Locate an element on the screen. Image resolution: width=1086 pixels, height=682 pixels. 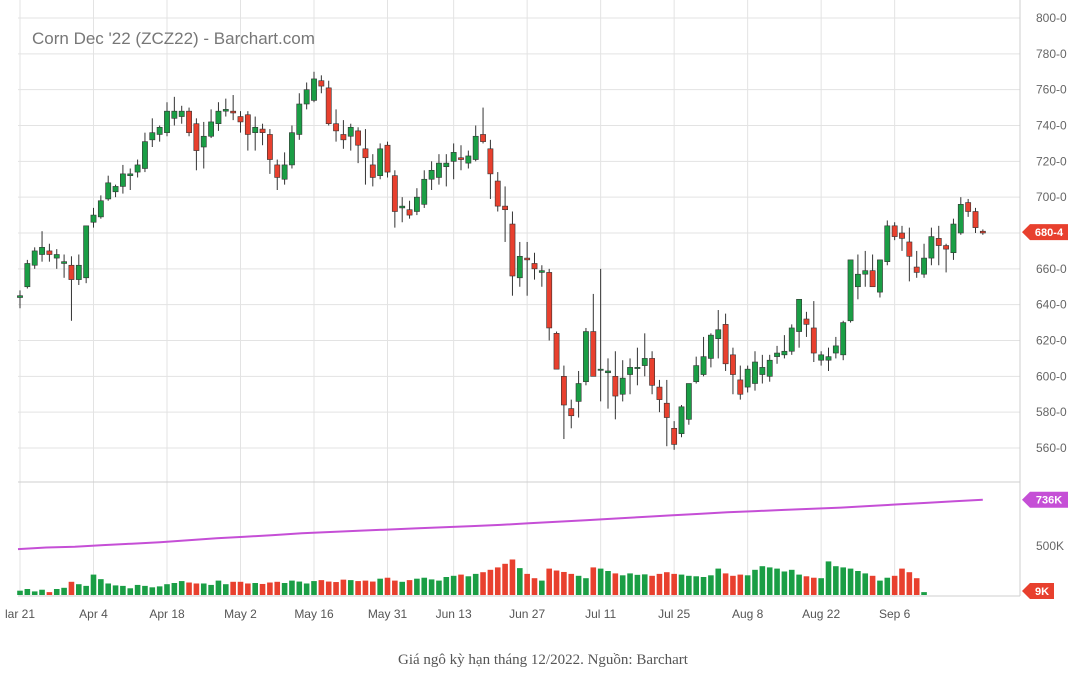
time-tick-label: Jul 11 is located at coordinates (600, 614).